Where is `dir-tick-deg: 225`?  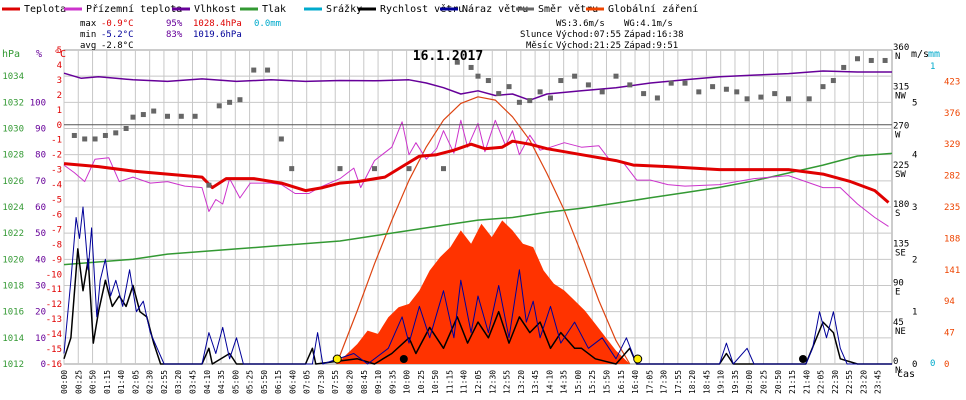
dir-tick-deg: 225 is located at coordinates (901, 166).